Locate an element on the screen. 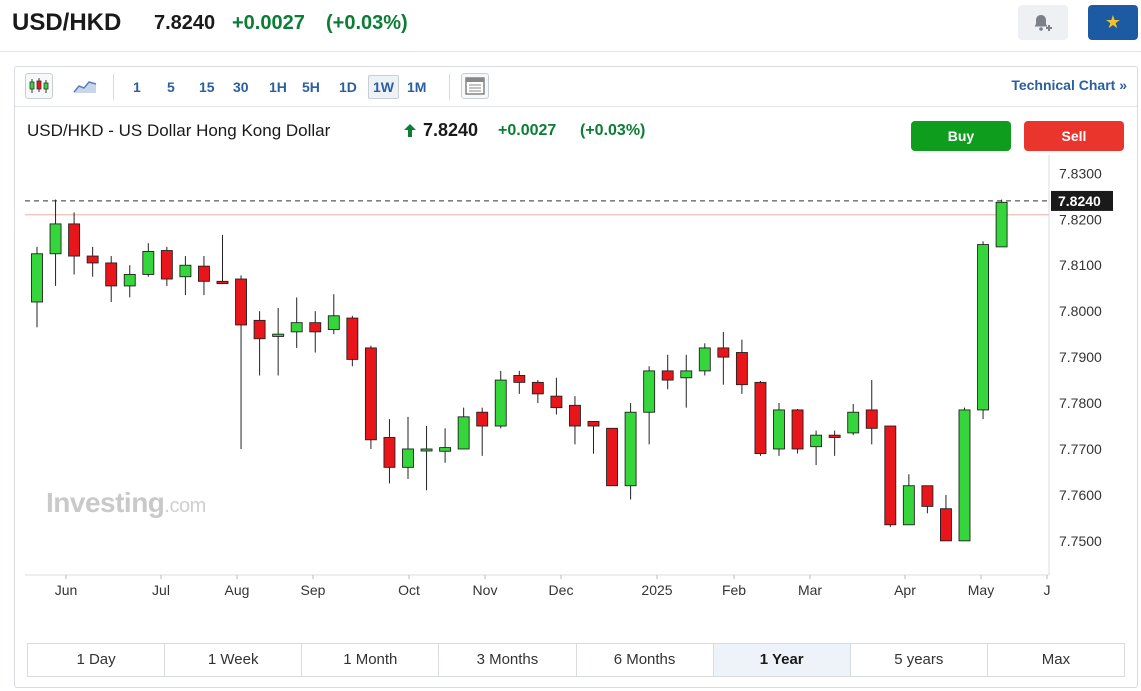 This screenshot has height=691, width=1141. interval-30: 30 is located at coordinates (241, 87).